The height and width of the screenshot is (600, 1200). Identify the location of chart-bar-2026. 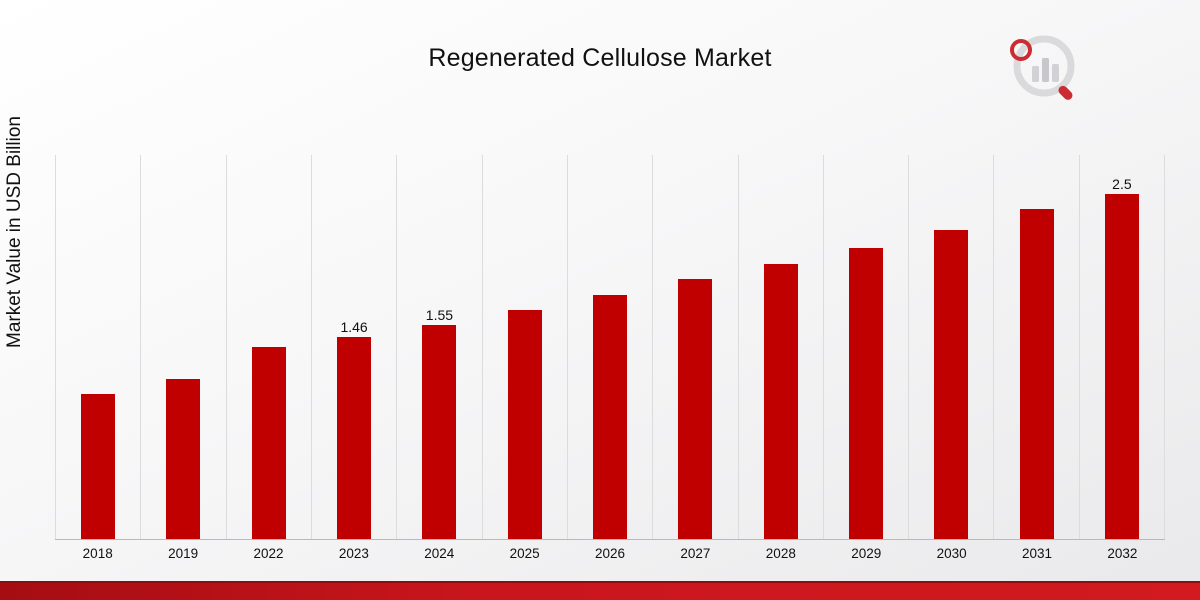
(610, 416).